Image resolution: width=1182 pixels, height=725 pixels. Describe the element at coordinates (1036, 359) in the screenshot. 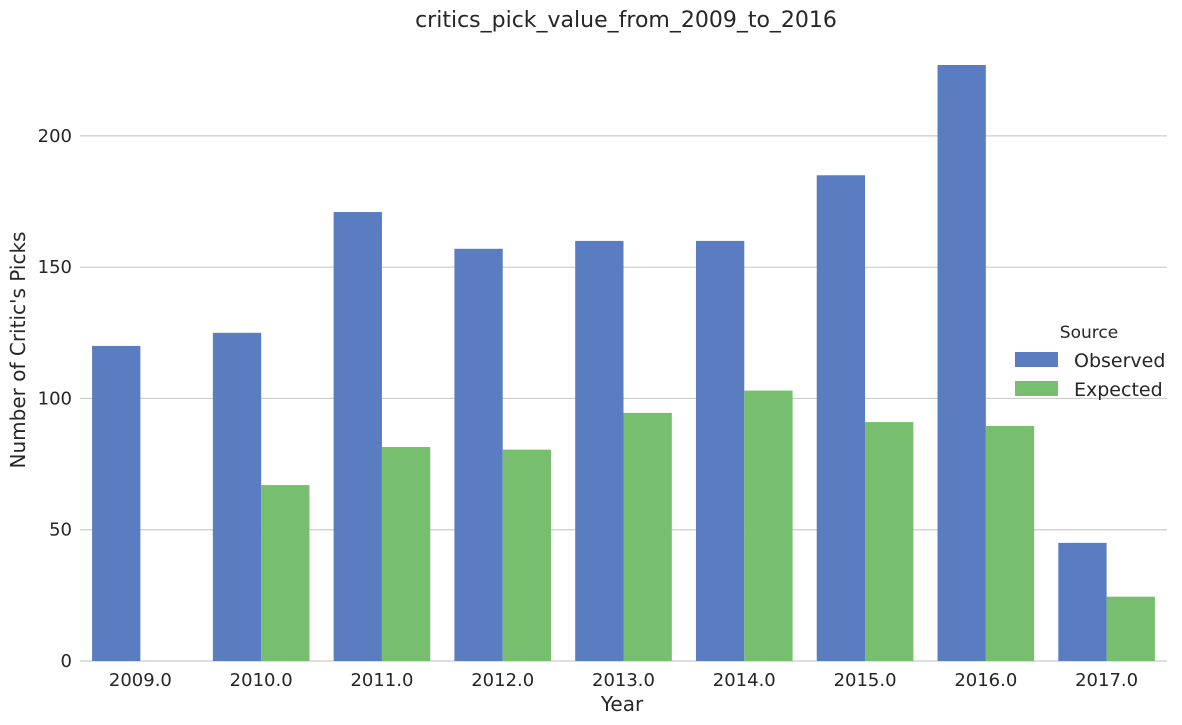

I see `legend-swatch-observed` at that location.